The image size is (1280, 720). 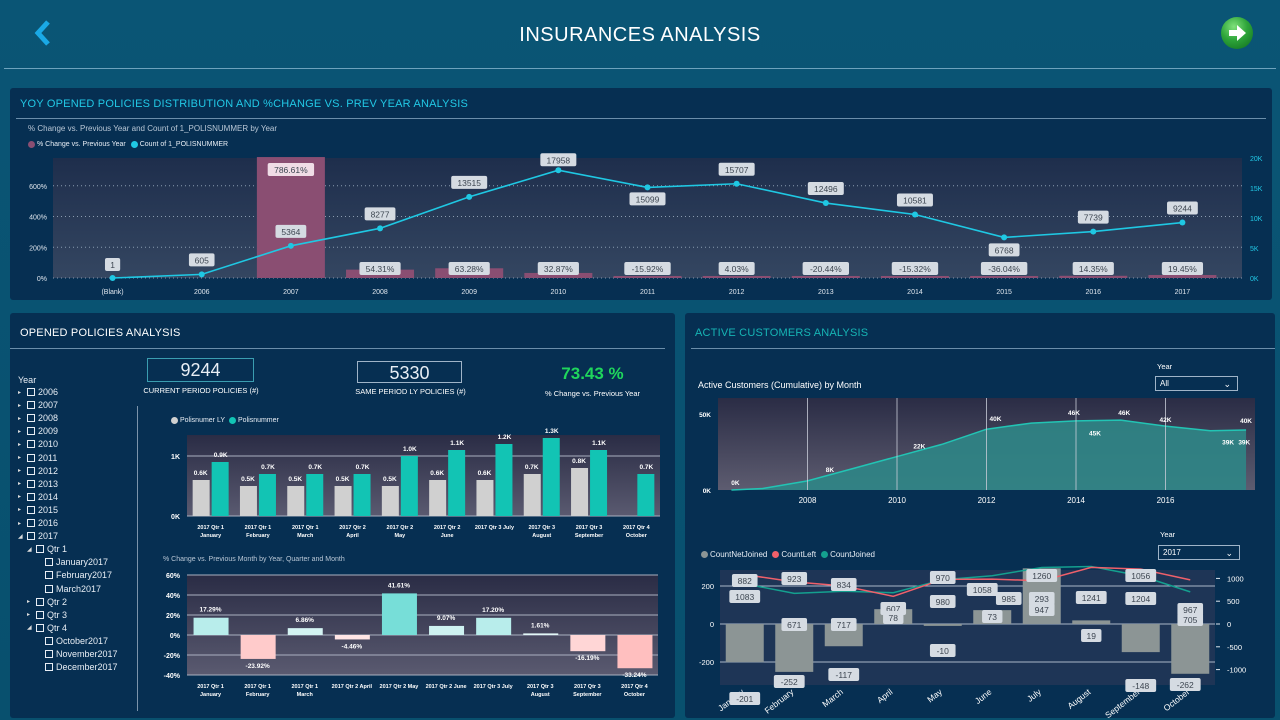 What do you see at coordinates (776, 554) in the screenshot?
I see `legend-dot-left` at bounding box center [776, 554].